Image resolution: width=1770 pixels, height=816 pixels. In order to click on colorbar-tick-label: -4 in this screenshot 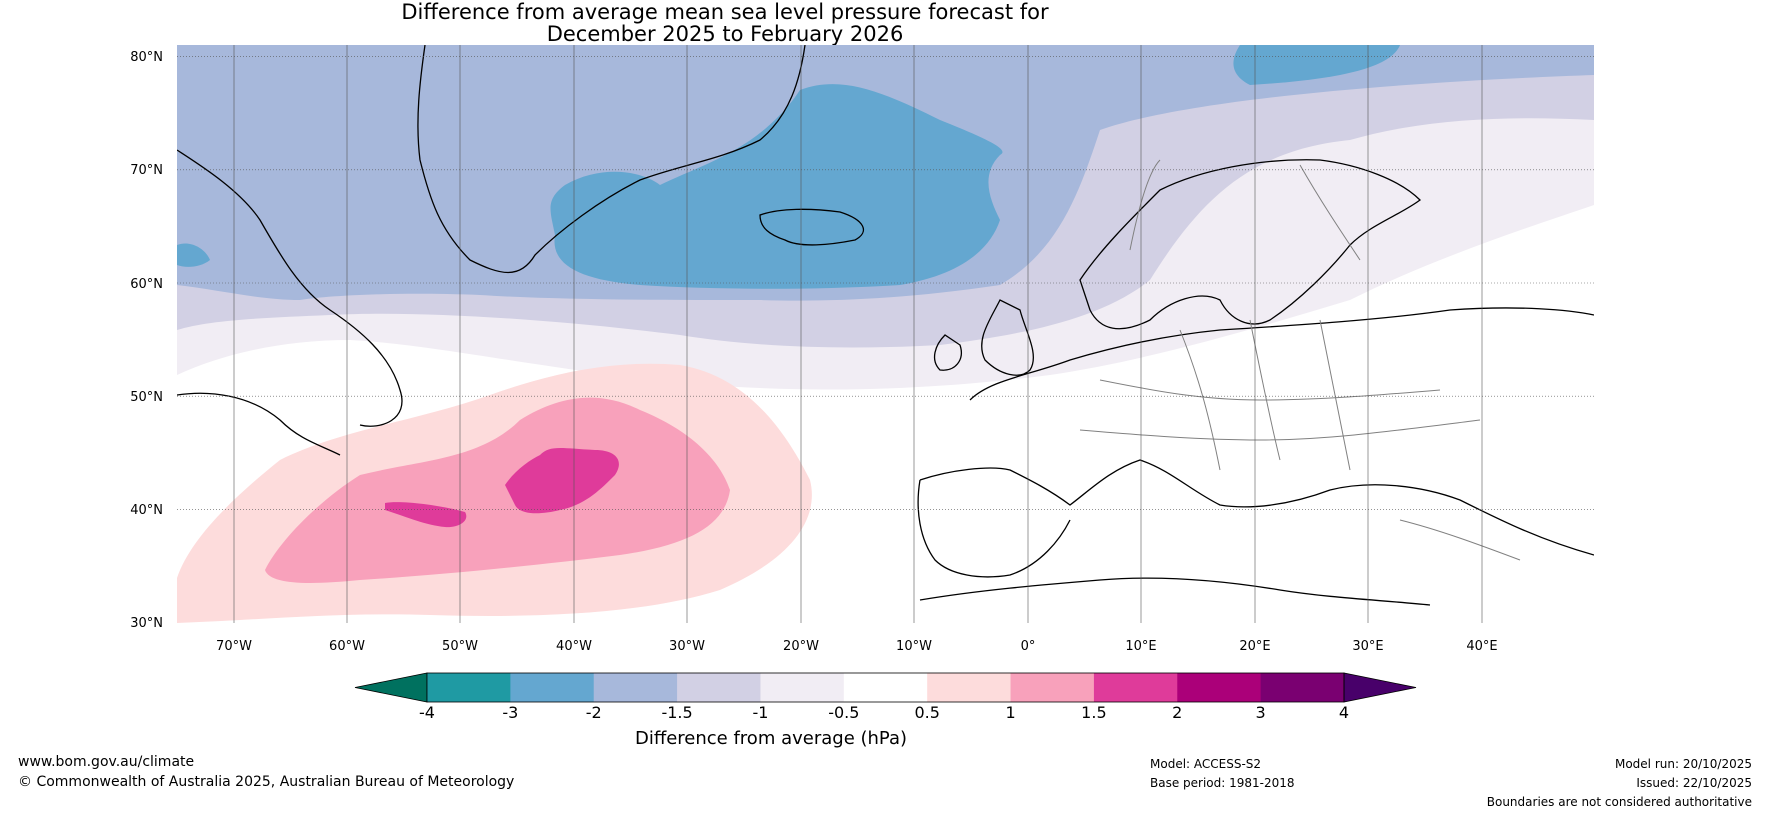, I will do `click(427, 712)`.